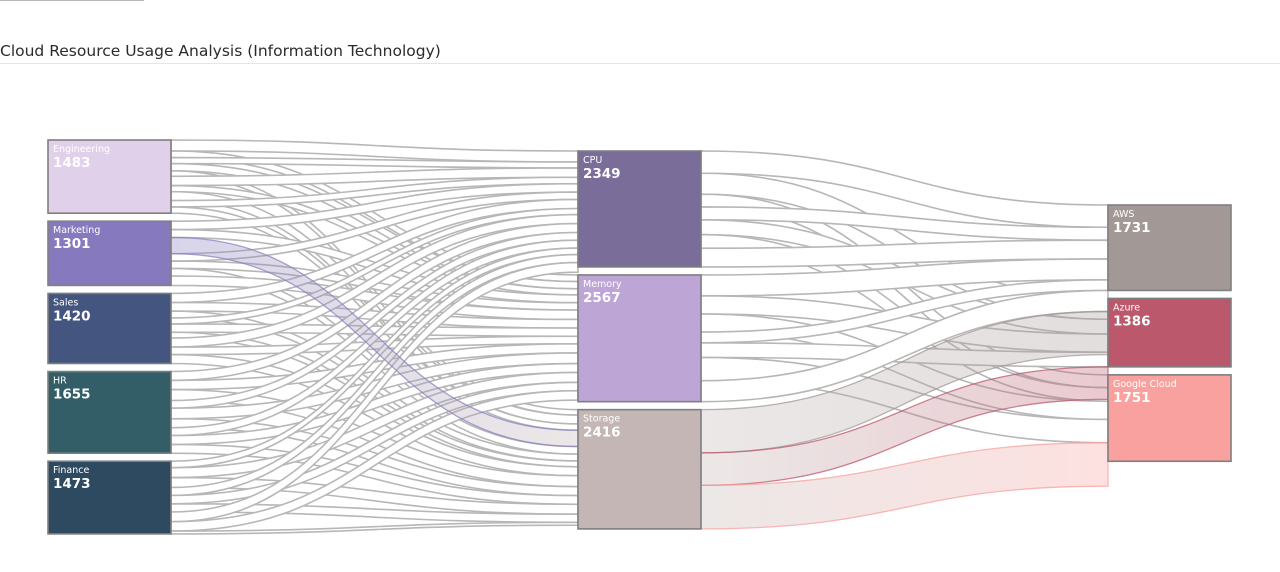 This screenshot has width=1280, height=572. I want to click on node-rect-mkt, so click(109, 253).